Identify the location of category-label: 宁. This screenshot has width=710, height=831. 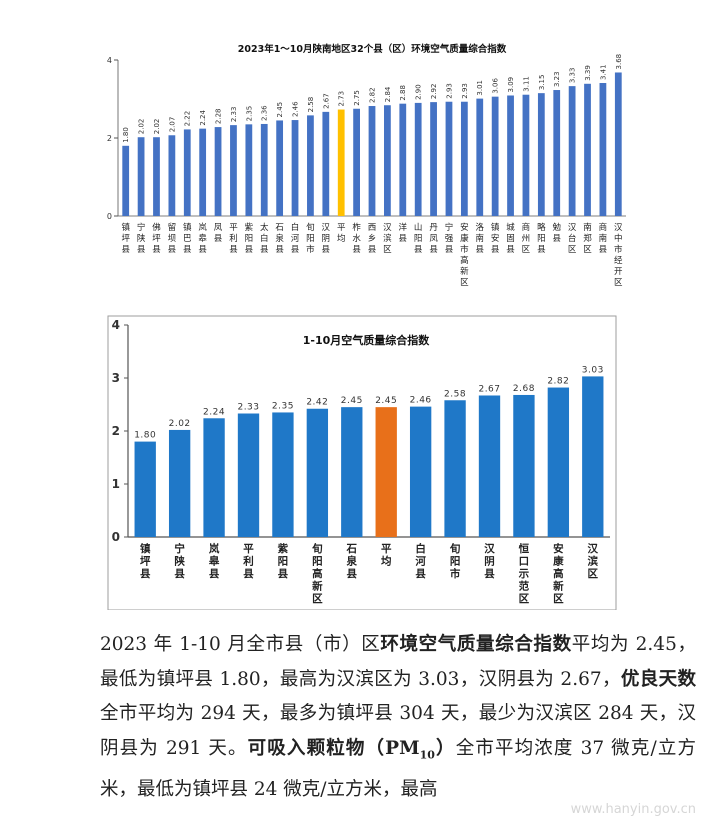
(179, 548).